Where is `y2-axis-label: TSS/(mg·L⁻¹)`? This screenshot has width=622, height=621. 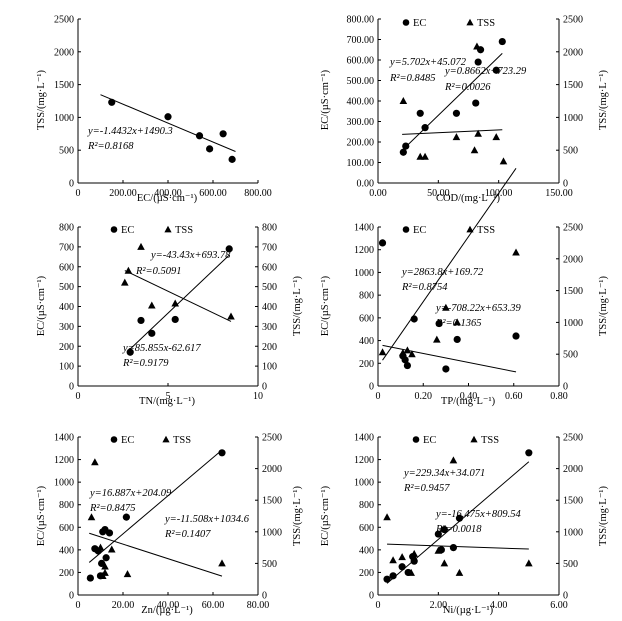
y2-axis-label: TSS/(mg·L⁻¹) is located at coordinates (297, 515).